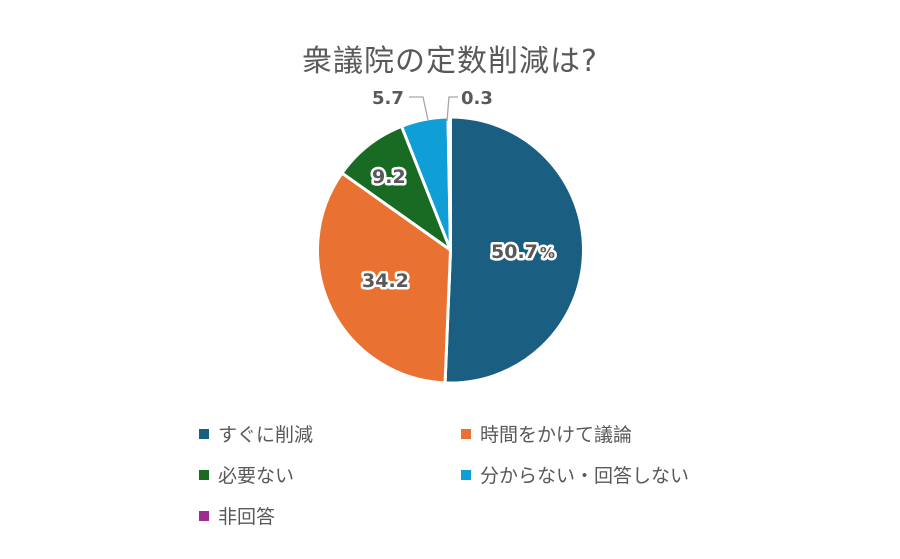 The image size is (900, 559). I want to click on legend-item-hitsuyou-nai: 必要ない, so click(246, 474).